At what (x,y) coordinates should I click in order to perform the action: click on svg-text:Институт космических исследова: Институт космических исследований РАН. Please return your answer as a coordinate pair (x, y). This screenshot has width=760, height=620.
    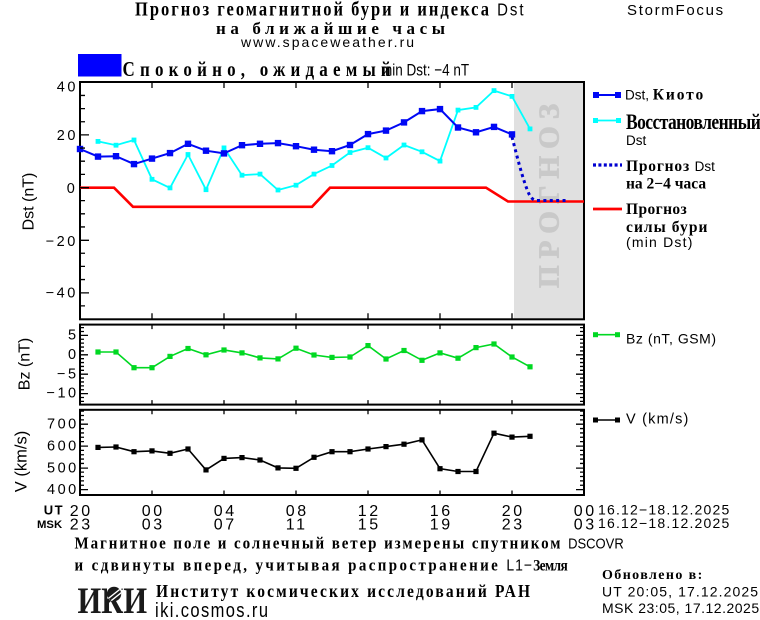
    Looking at the image, I should click on (344, 591).